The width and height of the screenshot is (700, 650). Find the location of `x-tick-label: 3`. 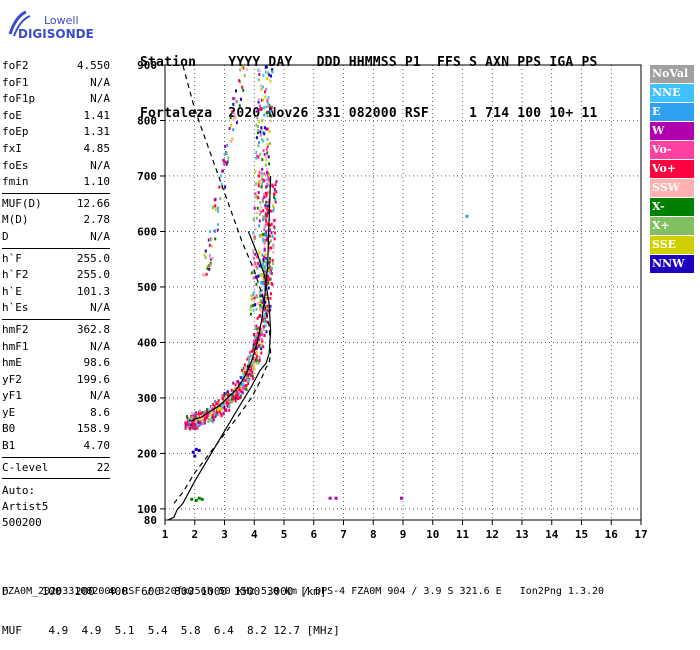

x-tick-label: 3 is located at coordinates (224, 534).